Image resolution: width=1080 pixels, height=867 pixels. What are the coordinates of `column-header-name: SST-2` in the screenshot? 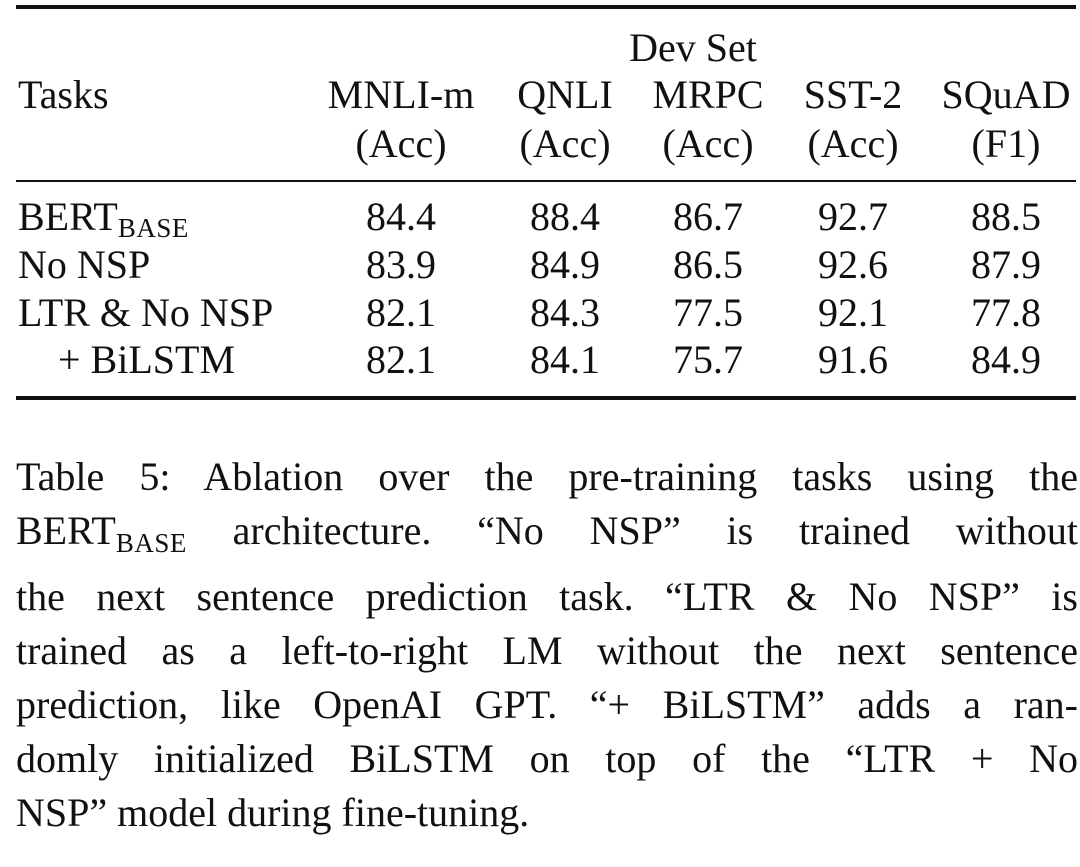 It's located at (853, 94).